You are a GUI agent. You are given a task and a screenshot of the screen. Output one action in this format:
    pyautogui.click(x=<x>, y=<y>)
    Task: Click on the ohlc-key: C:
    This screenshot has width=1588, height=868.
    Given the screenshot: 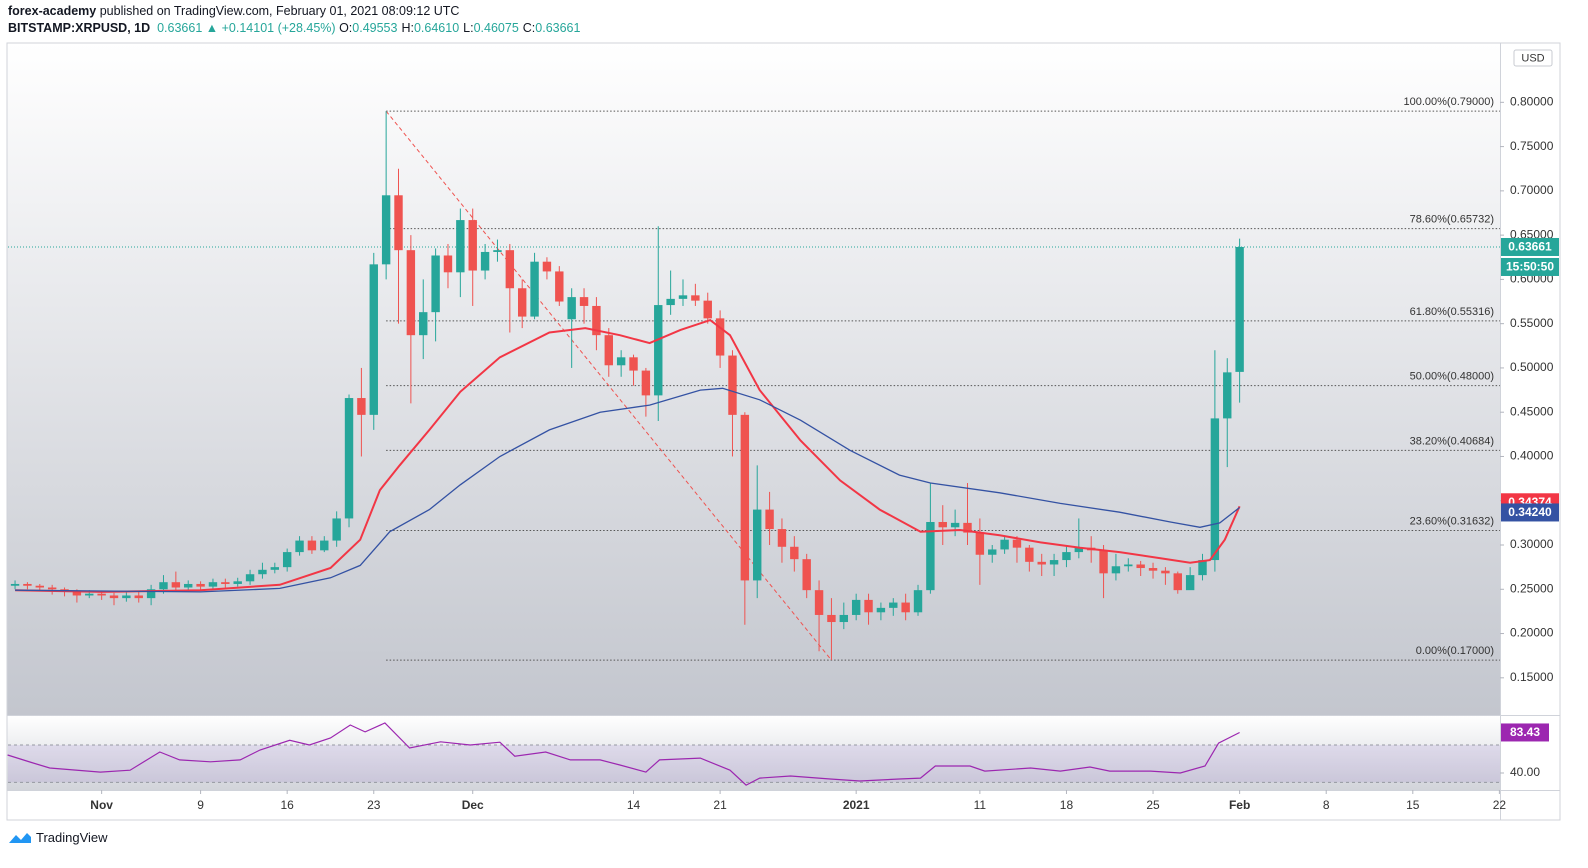 What is the action you would take?
    pyautogui.click(x=529, y=28)
    